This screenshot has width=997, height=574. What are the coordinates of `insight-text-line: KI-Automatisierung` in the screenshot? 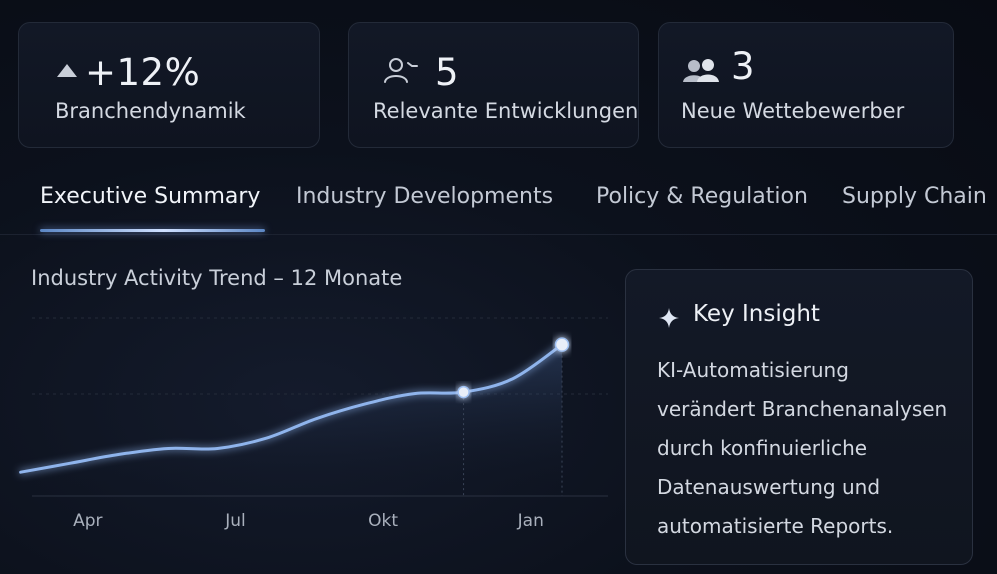 It's located at (753, 370).